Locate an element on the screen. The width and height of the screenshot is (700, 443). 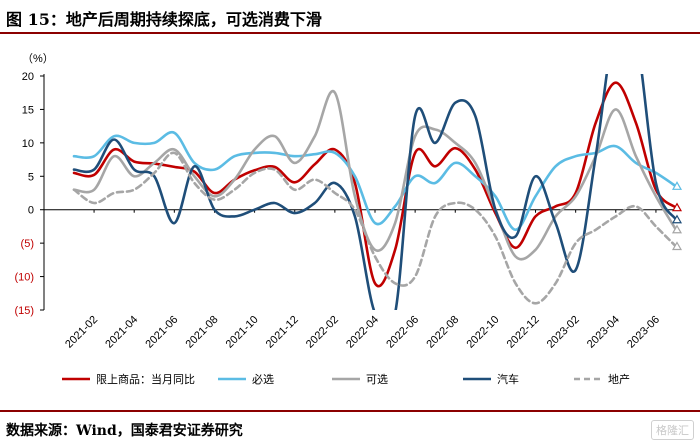
y-axis-unit-label: （%） is located at coordinates (38, 58).